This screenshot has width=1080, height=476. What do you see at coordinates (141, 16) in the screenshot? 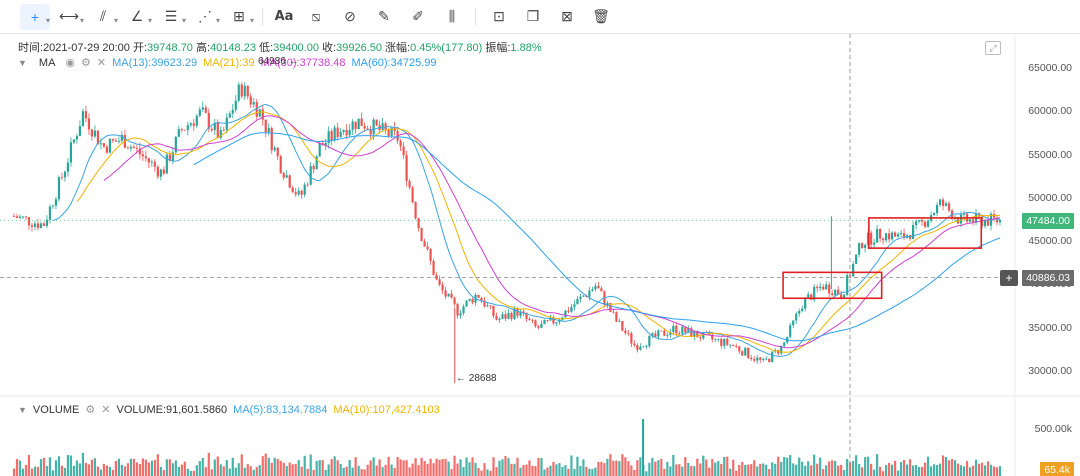
I see `angle-icon: ∠ ▾` at bounding box center [141, 16].